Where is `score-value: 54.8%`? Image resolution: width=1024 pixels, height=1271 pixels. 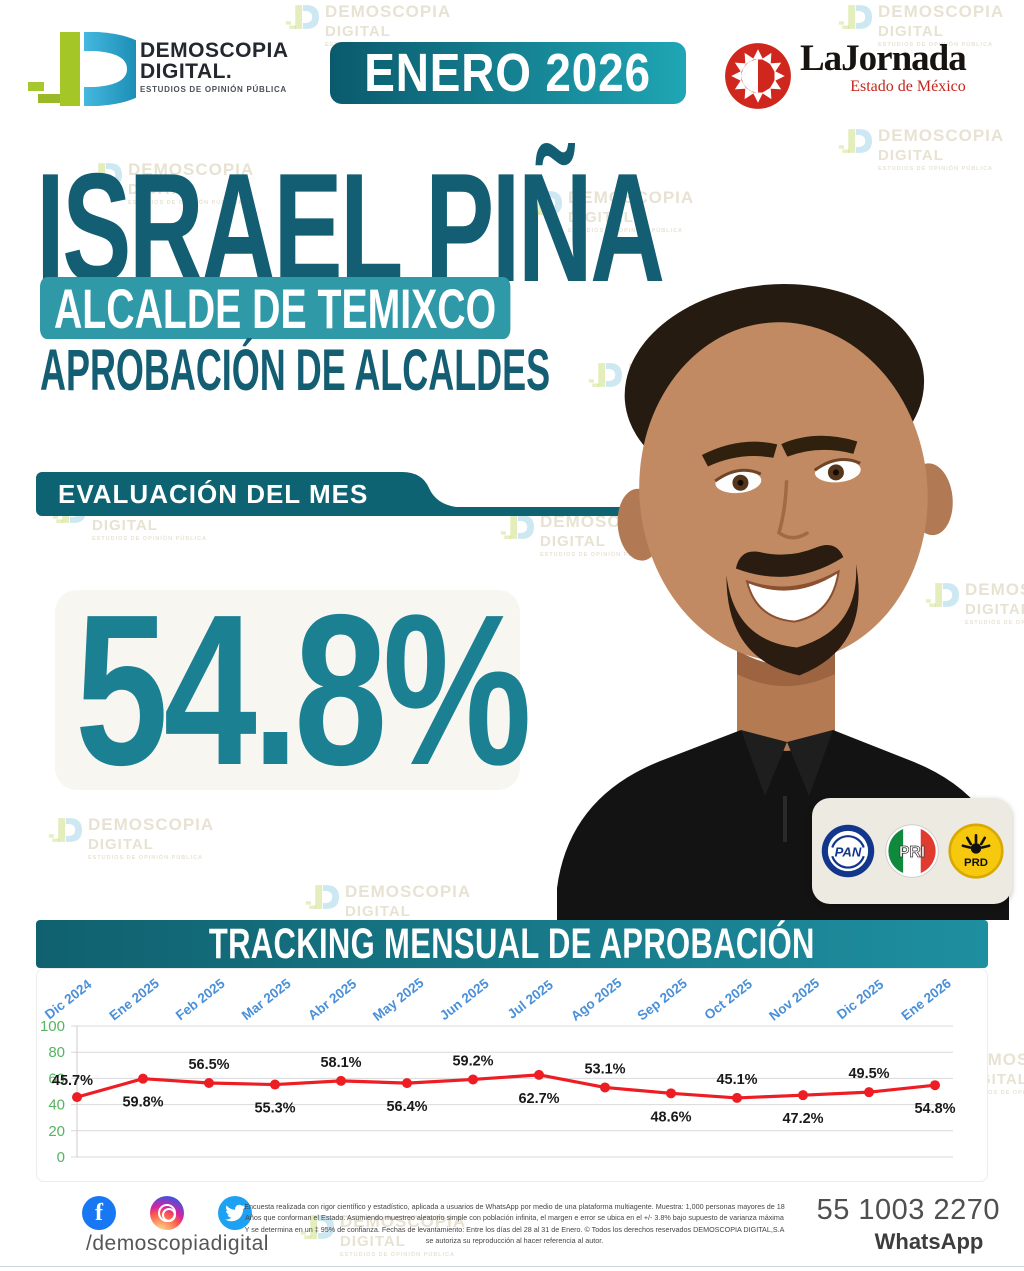
score-value: 54.8% is located at coordinates (303, 689).